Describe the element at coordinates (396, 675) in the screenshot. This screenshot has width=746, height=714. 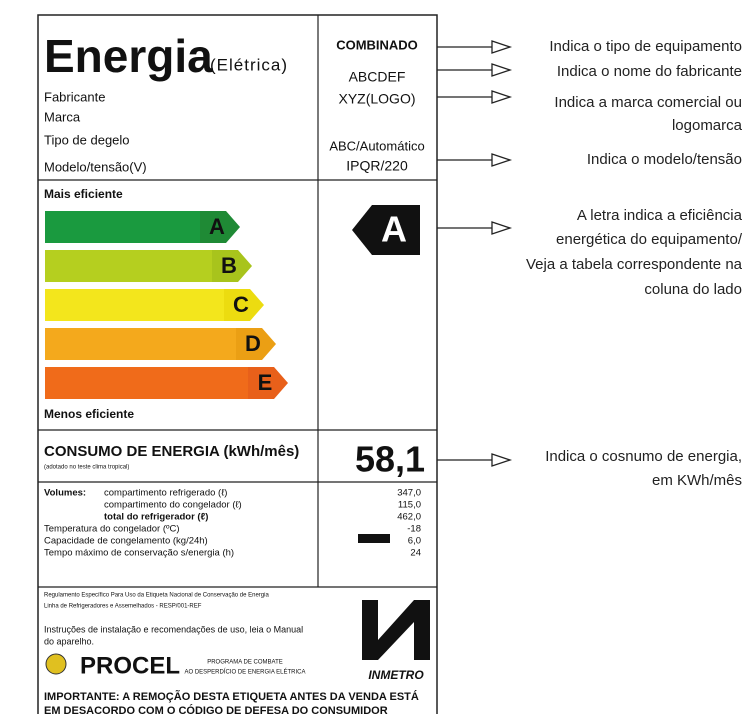
I see `inmetro-logo: INMETRO` at that location.